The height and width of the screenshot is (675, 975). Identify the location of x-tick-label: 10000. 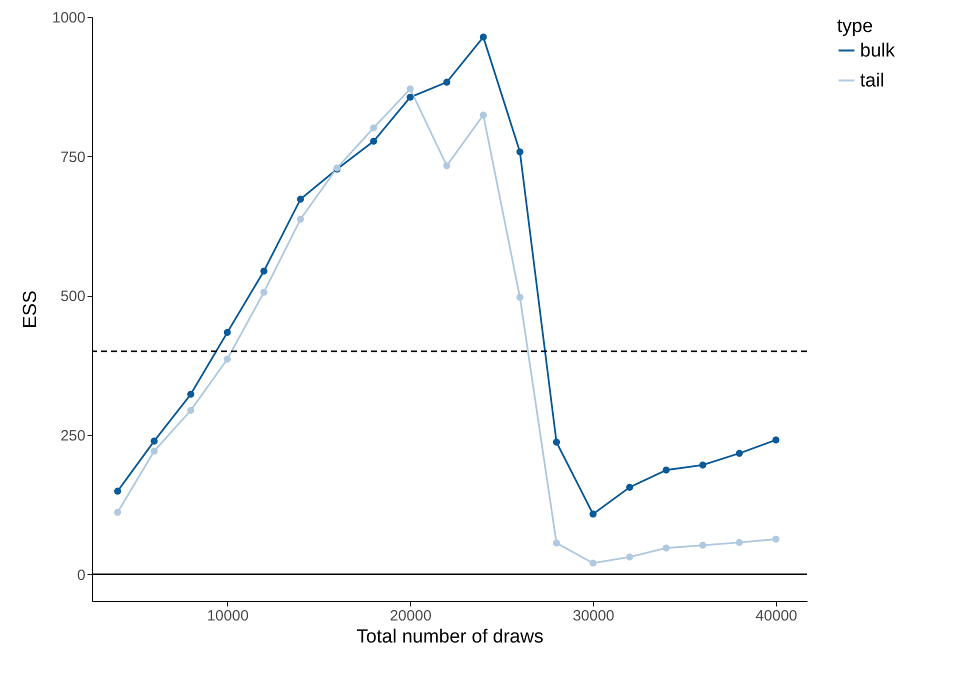
(227, 616).